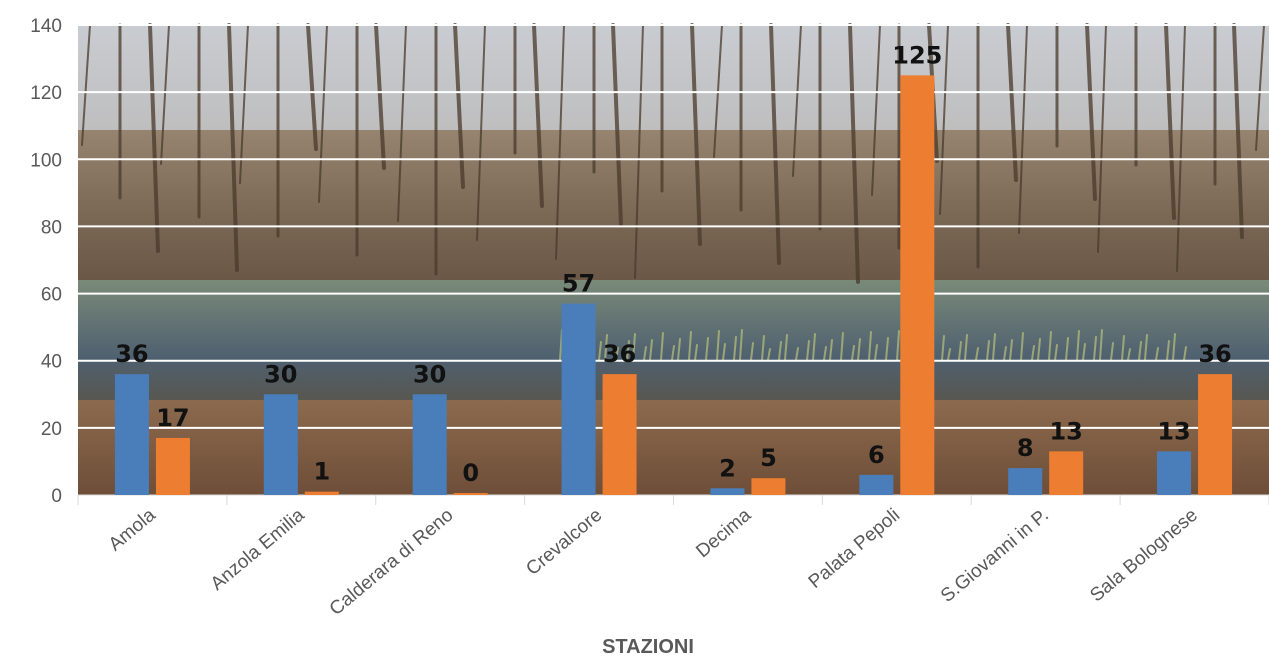  What do you see at coordinates (673, 500) in the screenshot?
I see `x-axis-ticks` at bounding box center [673, 500].